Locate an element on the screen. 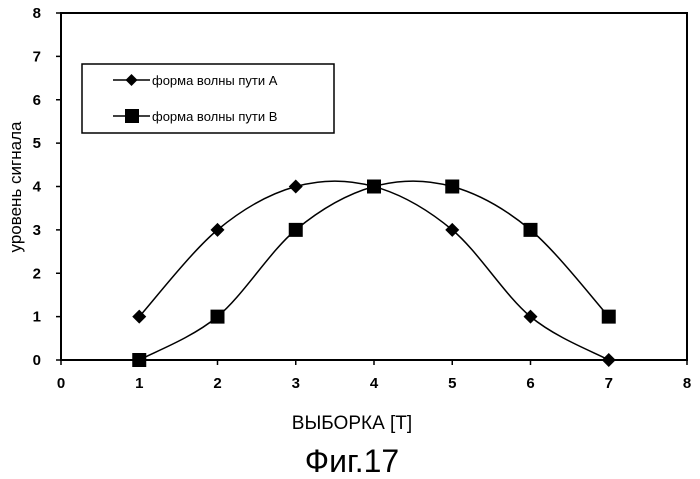 The image size is (700, 479). y-tick-label: 0 is located at coordinates (37, 360).